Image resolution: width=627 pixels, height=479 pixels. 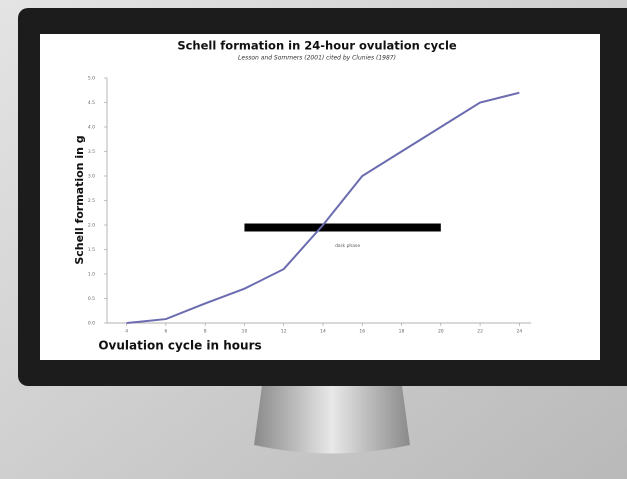 What do you see at coordinates (91, 79) in the screenshot?
I see `y-tick-label: 5.0` at bounding box center [91, 79].